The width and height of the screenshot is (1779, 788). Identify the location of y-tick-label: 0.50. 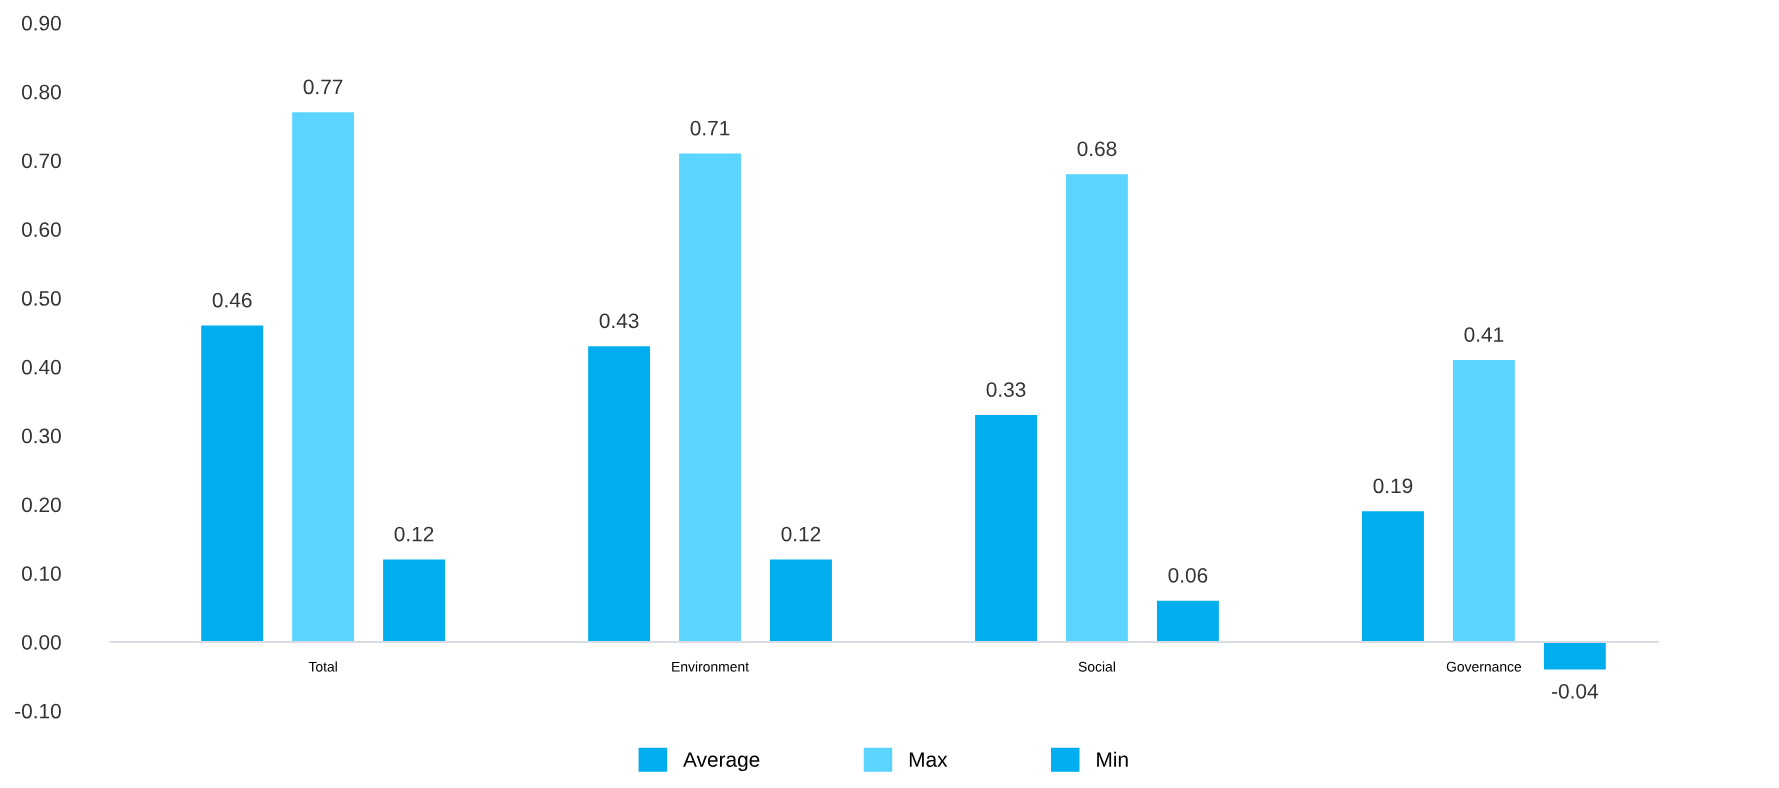
(41, 298).